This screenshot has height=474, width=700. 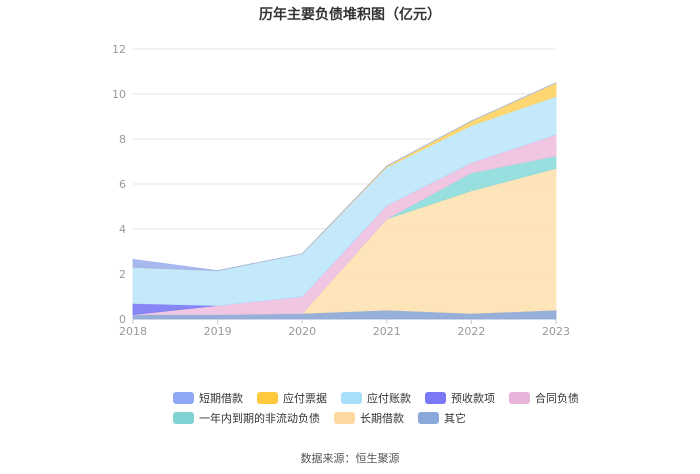 What do you see at coordinates (218, 331) in the screenshot?
I see `x-tick-label: 2019` at bounding box center [218, 331].